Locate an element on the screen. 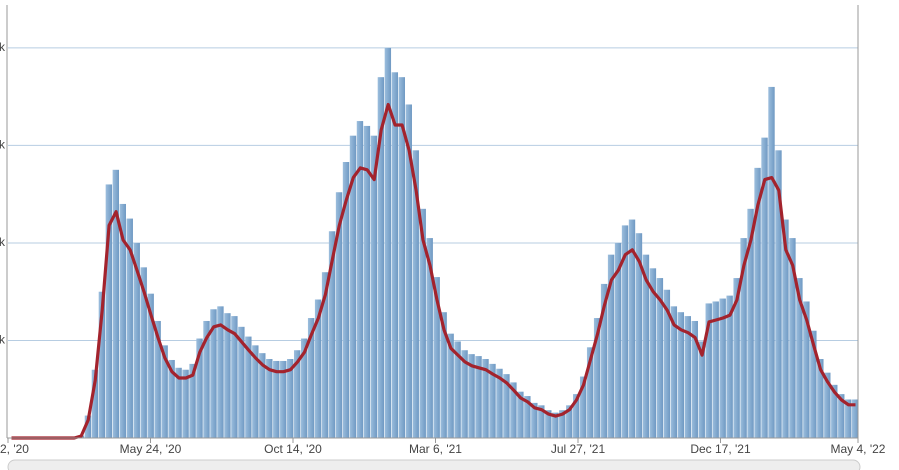  x-tick-label: Dec 17, '21 is located at coordinates (720, 449).